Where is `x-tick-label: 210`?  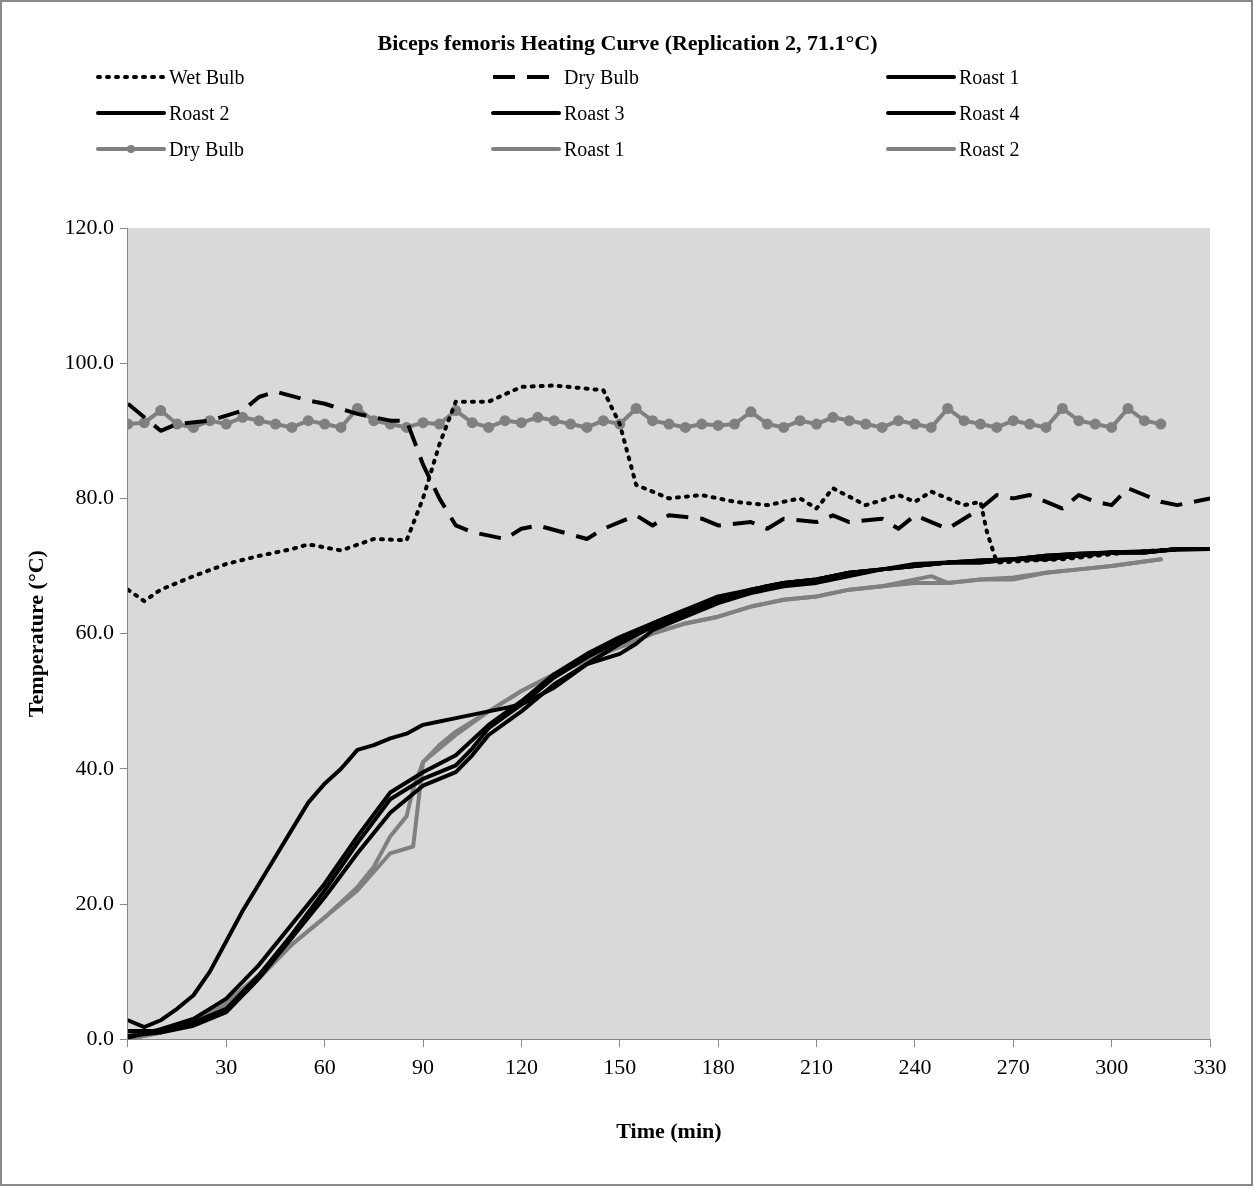
x-tick-label: 210 is located at coordinates (817, 1067).